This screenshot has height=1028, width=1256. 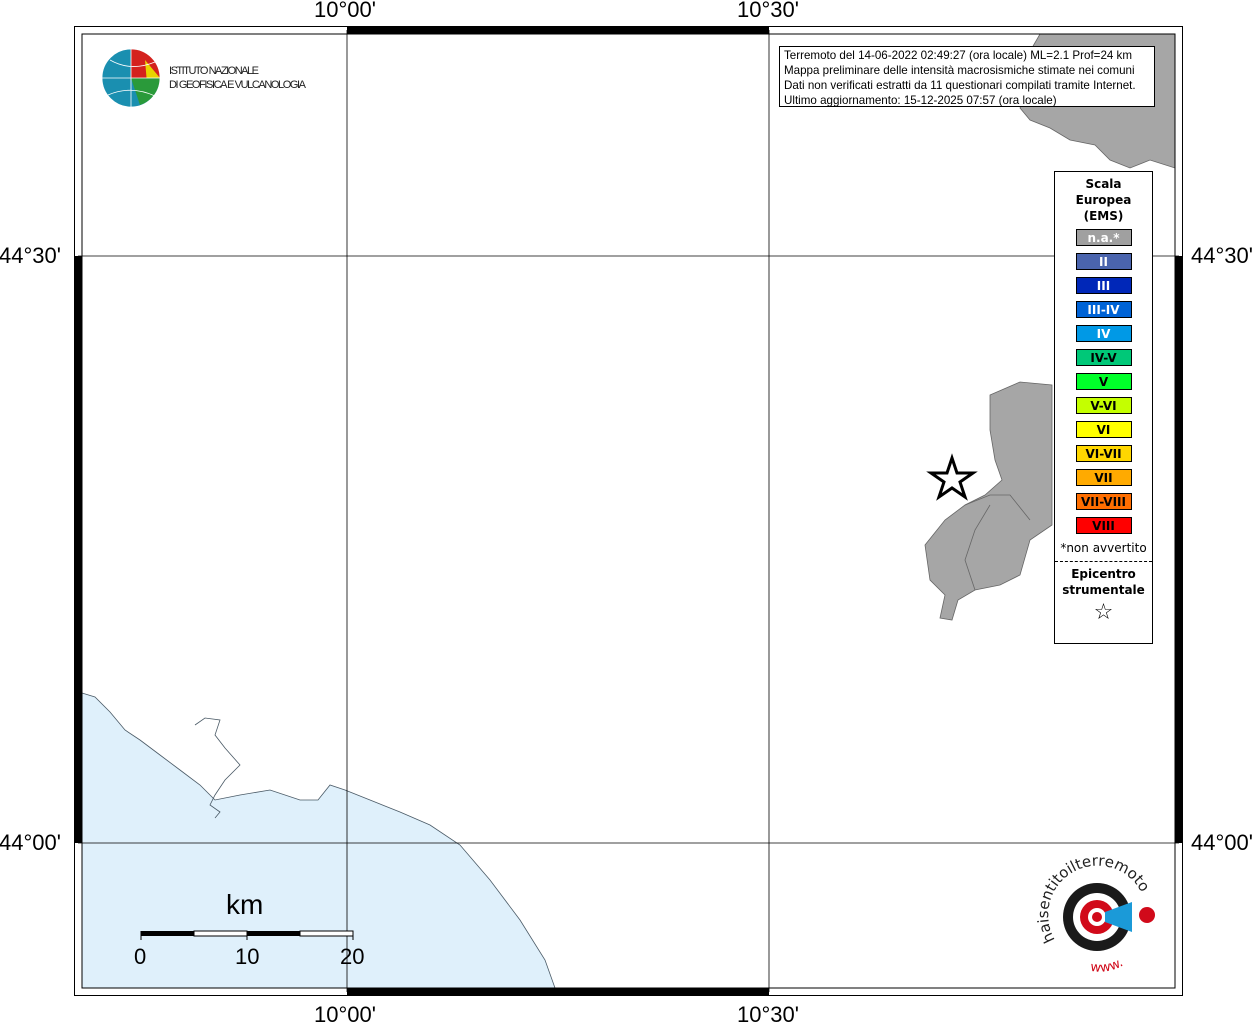 What do you see at coordinates (1103, 309) in the screenshot?
I see `legend-swatch-iii-iv: III-IV` at bounding box center [1103, 309].